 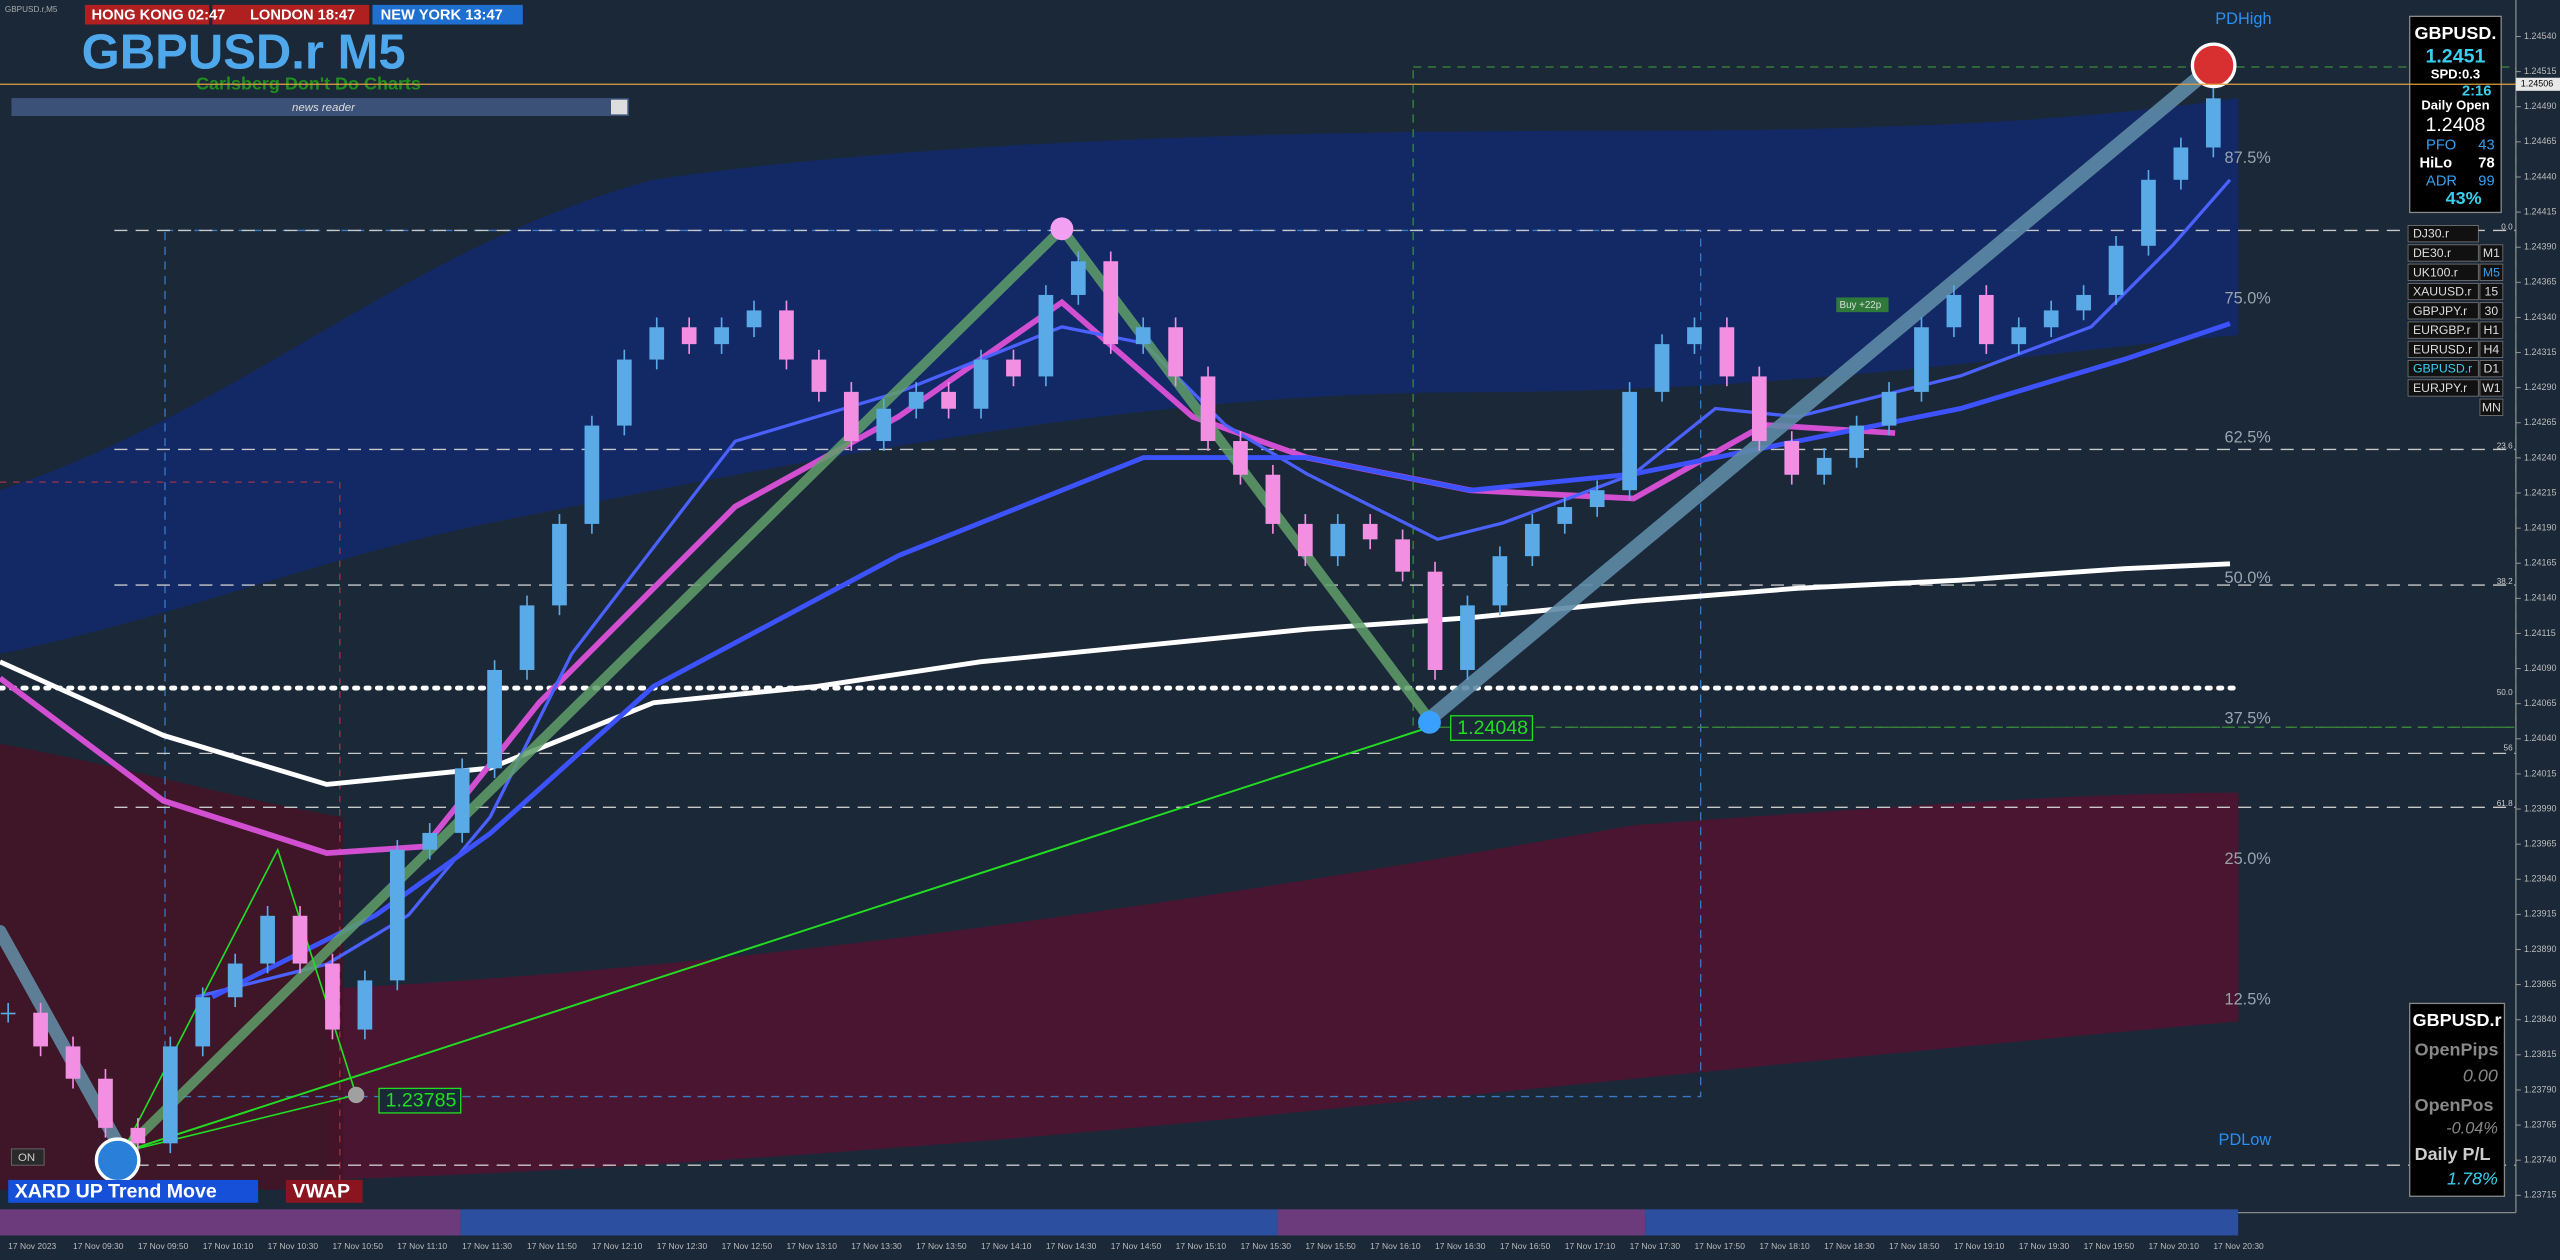 I want to click on tf: D1, so click(x=2492, y=369).